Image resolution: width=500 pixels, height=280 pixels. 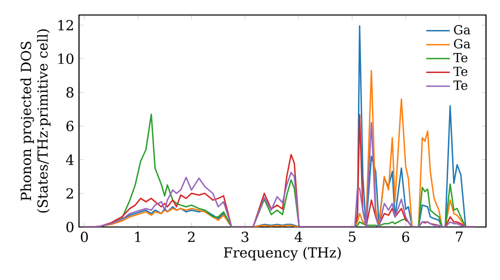 I want to click on x-axis-title: Frequency (THz), so click(x=282, y=254).